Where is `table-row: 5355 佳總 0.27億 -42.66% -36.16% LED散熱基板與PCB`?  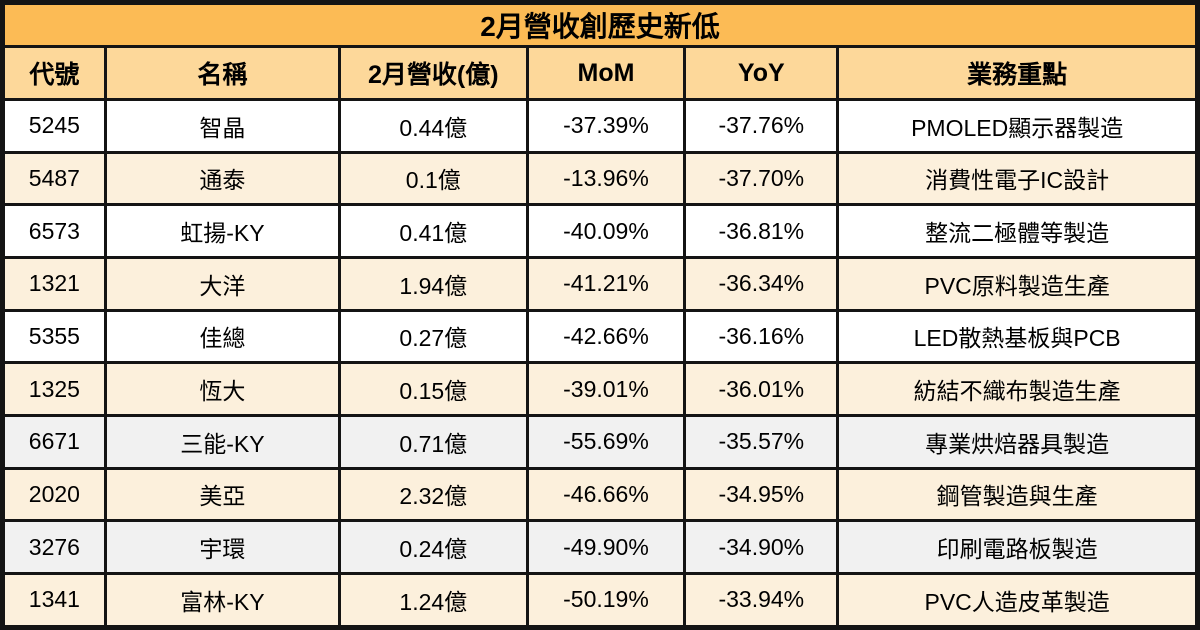
table-row: 5355 佳總 0.27億 -42.66% -36.16% LED散熱基板與PCB is located at coordinates (600, 336).